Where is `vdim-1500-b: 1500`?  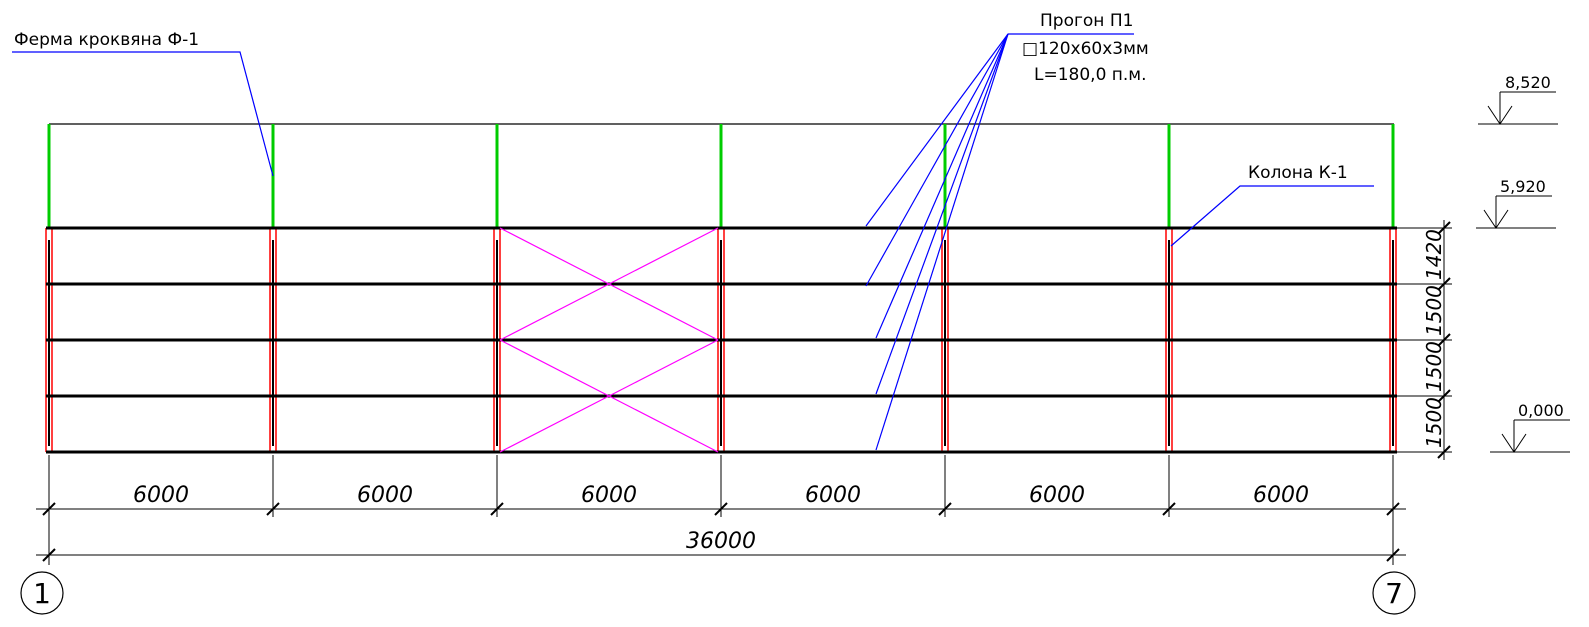 vdim-1500-b: 1500 is located at coordinates (1434, 366).